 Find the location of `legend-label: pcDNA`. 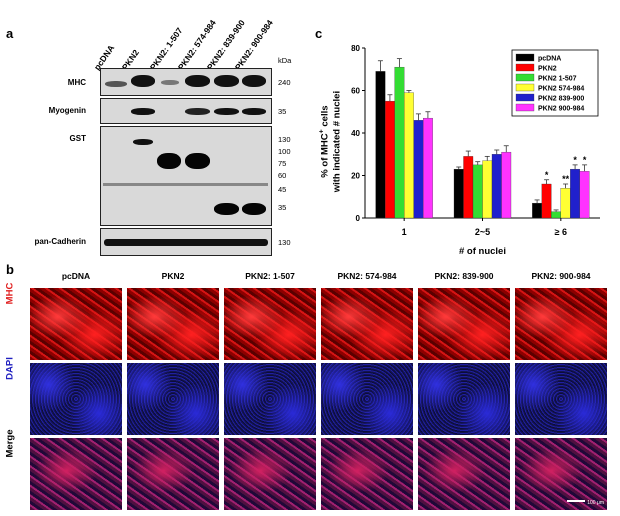

legend-label: pcDNA is located at coordinates (549, 59).